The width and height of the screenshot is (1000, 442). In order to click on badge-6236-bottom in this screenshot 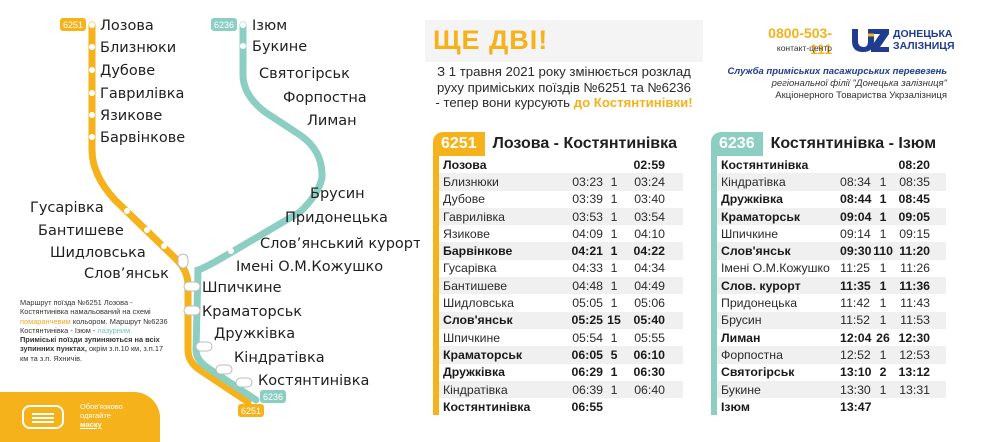, I will do `click(273, 396)`.